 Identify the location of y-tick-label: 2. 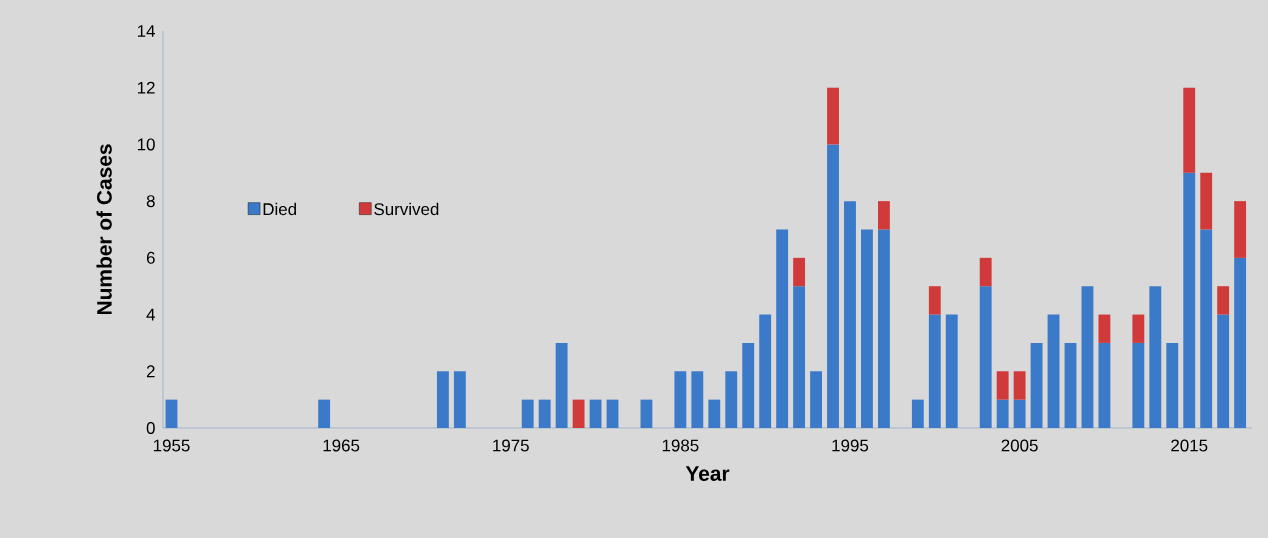
(150, 371).